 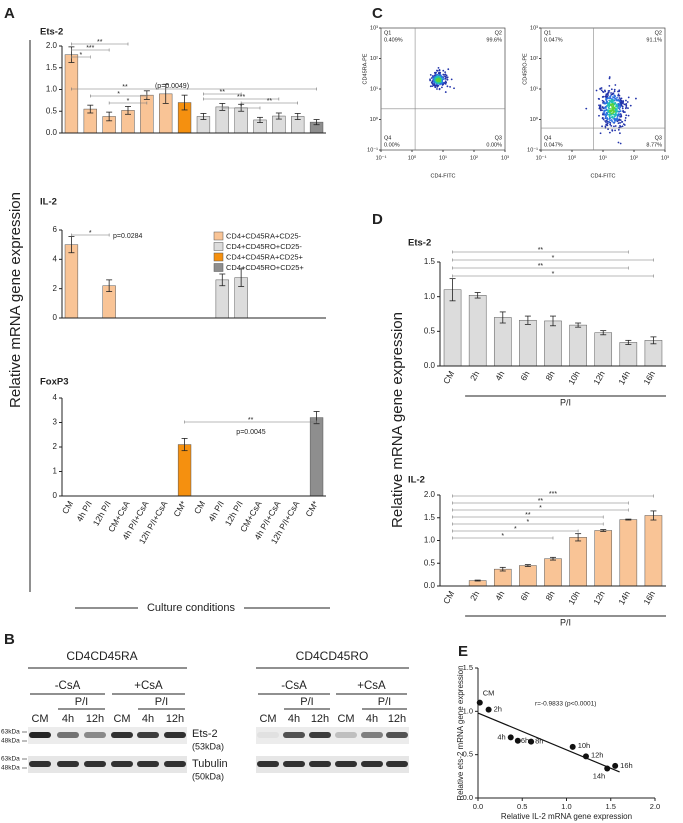 I want to click on y-tick-label: 10¹, so click(x=534, y=89).